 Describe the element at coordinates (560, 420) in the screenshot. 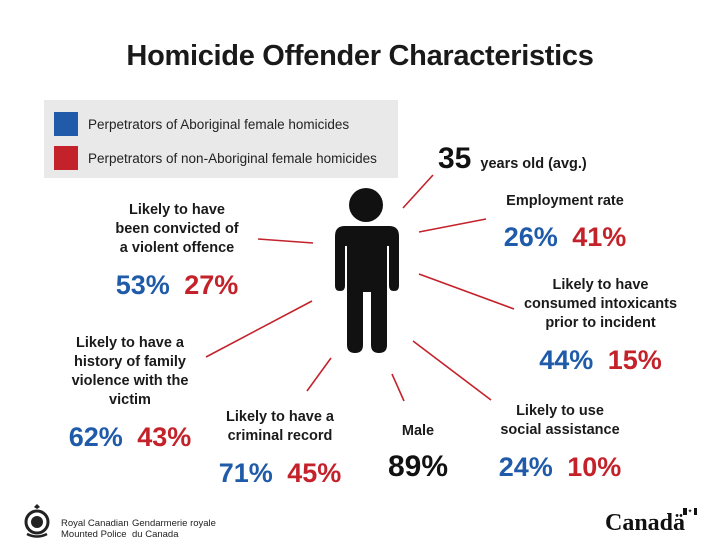

I see `stat-assistance-label: Likely to use social assistance` at that location.